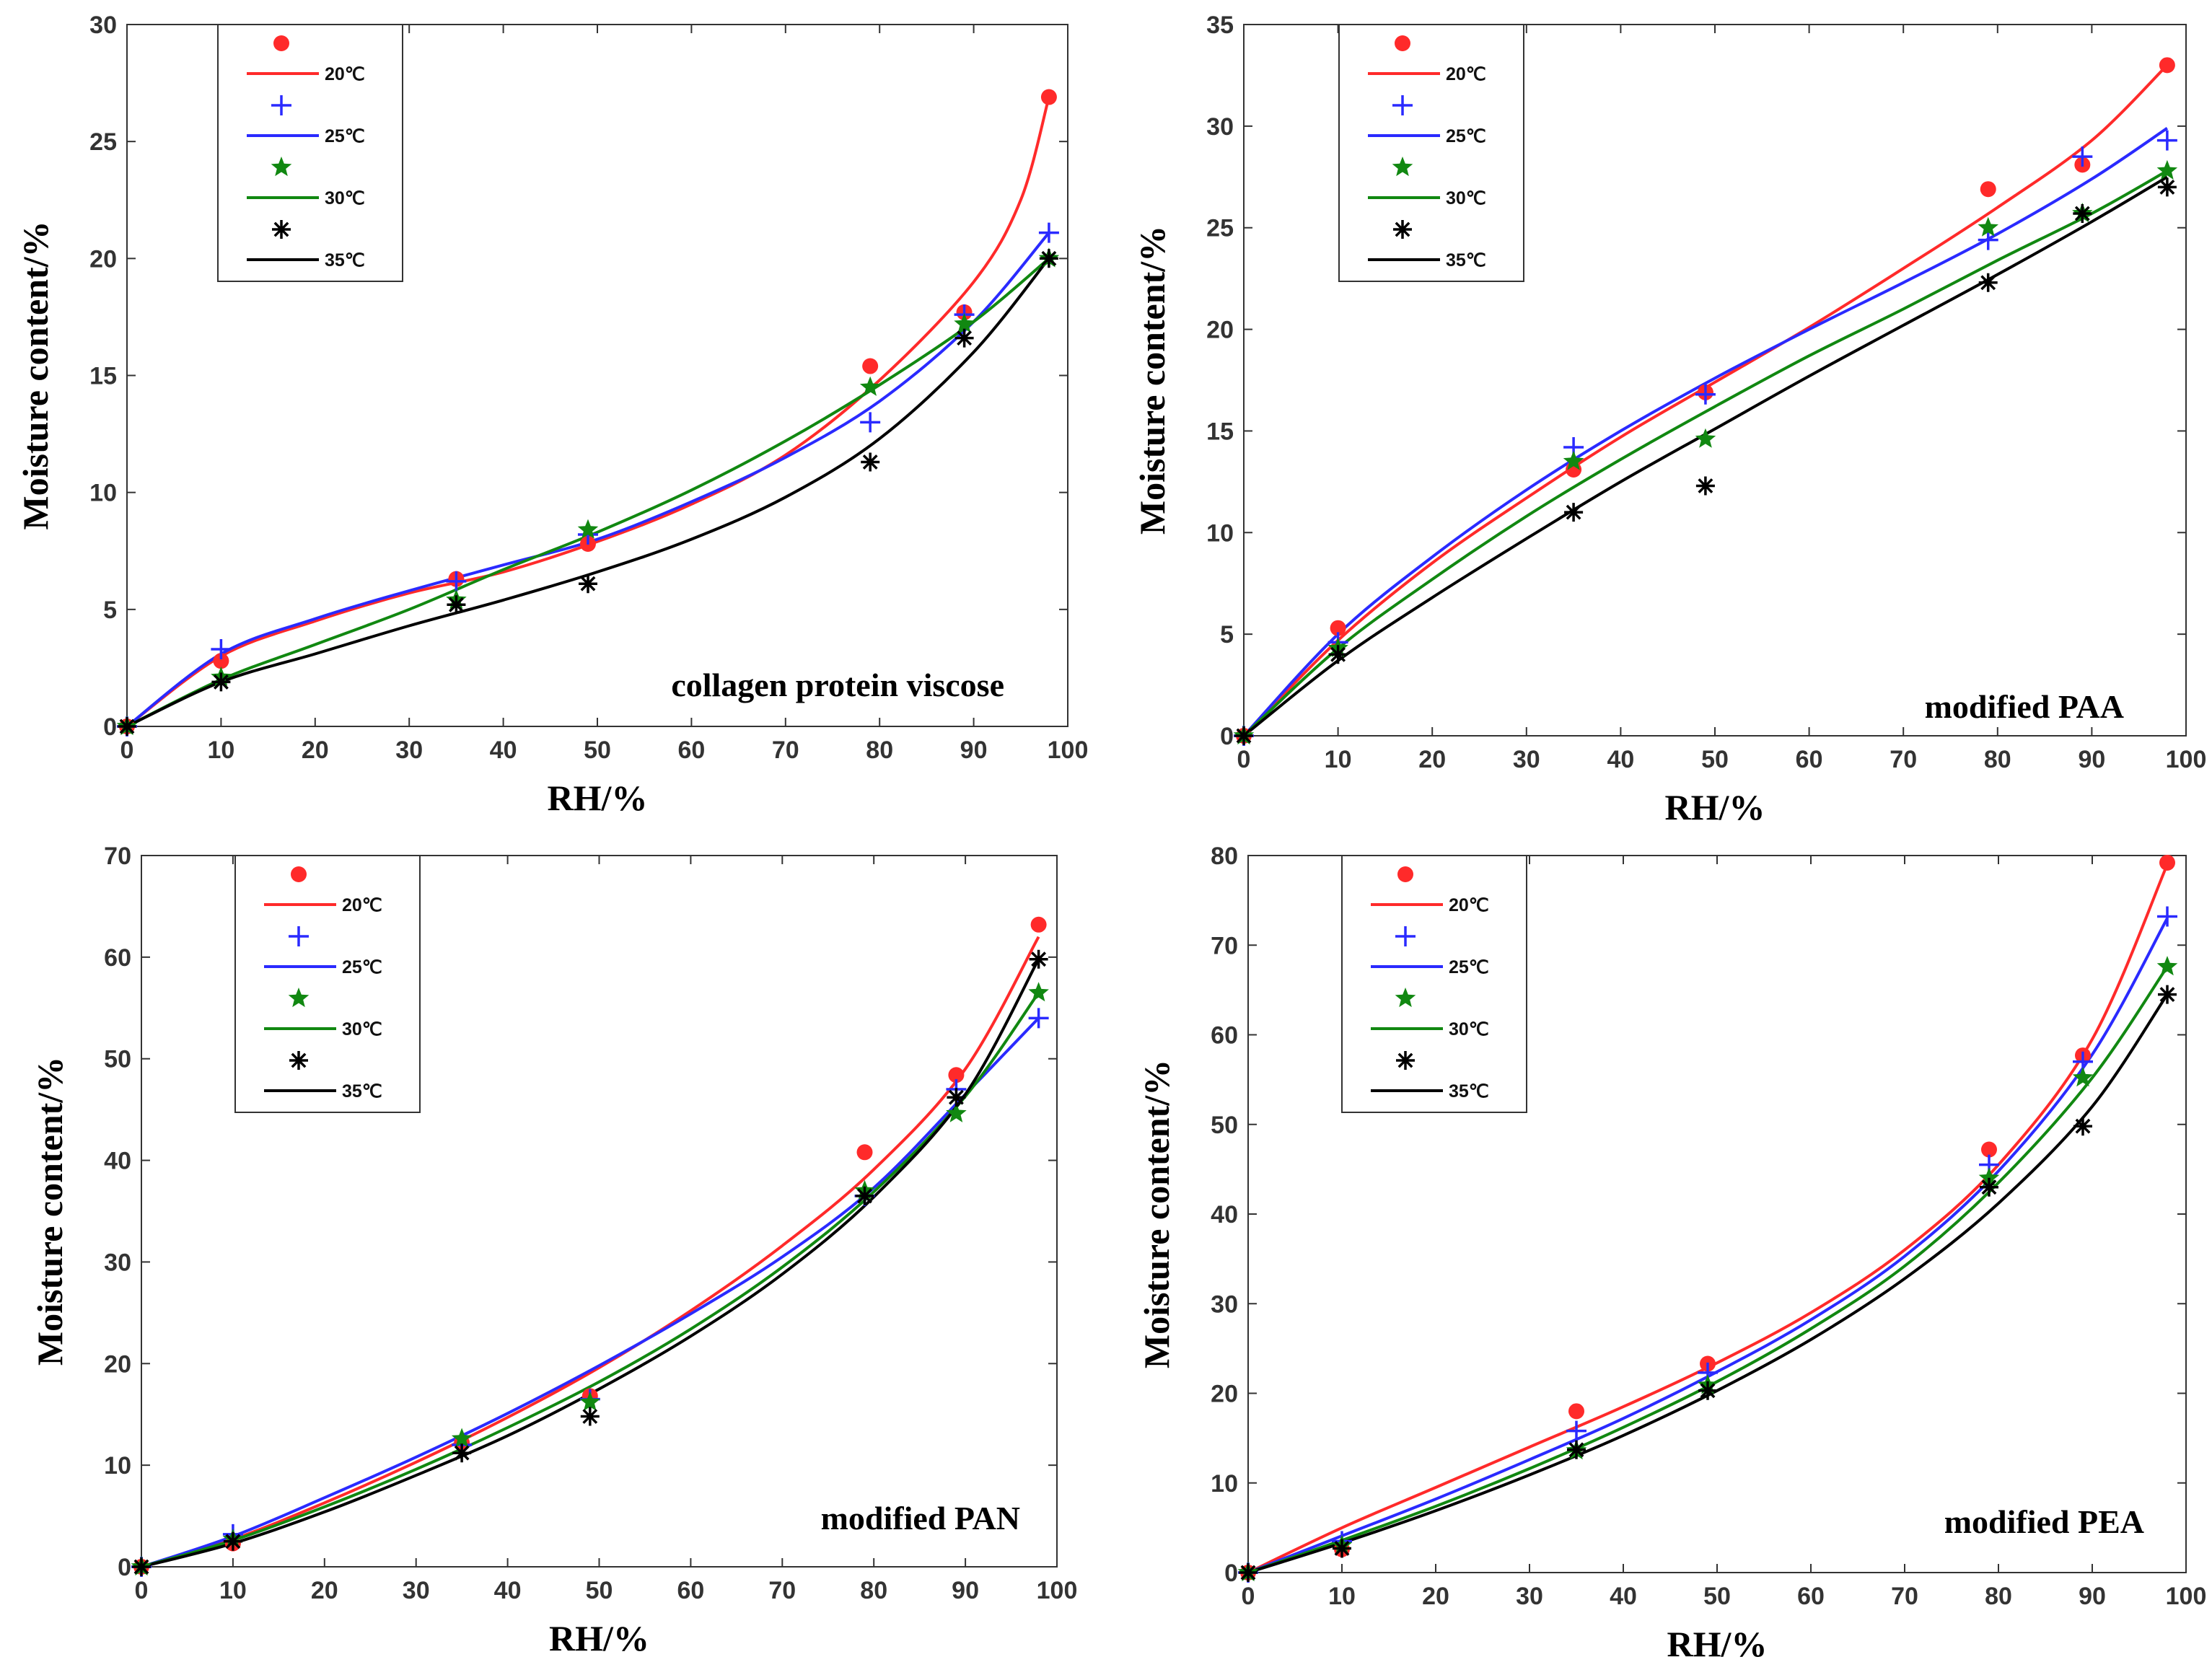  Describe the element at coordinates (2092, 1597) in the screenshot. I see `x-tick-label: 90` at that location.